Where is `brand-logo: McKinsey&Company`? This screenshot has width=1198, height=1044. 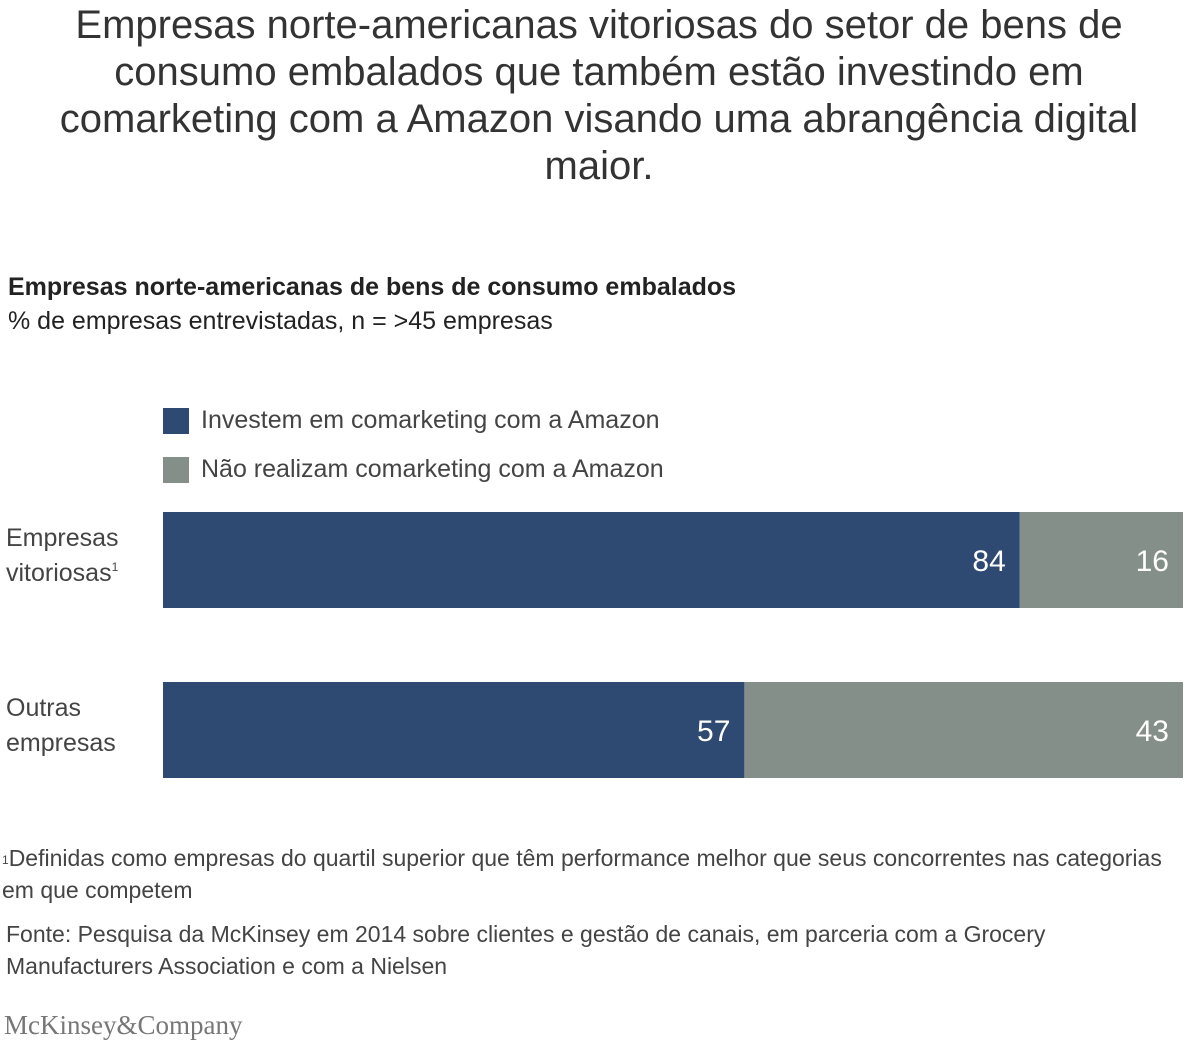
brand-logo: McKinsey&Company is located at coordinates (123, 1025).